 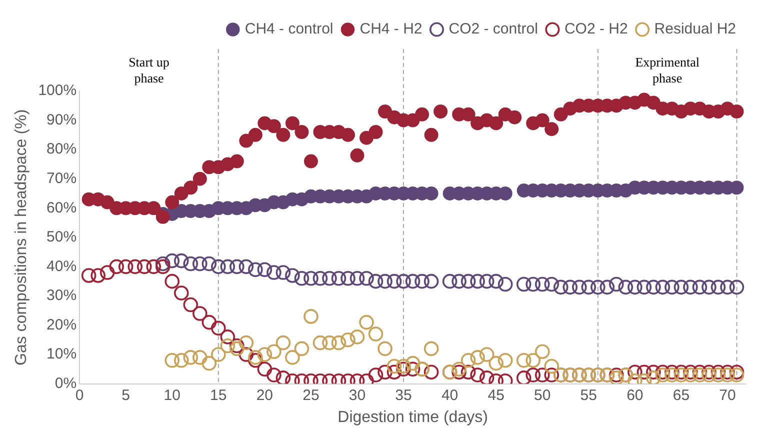 I want to click on y-tick-label: 30%, so click(x=61, y=295).